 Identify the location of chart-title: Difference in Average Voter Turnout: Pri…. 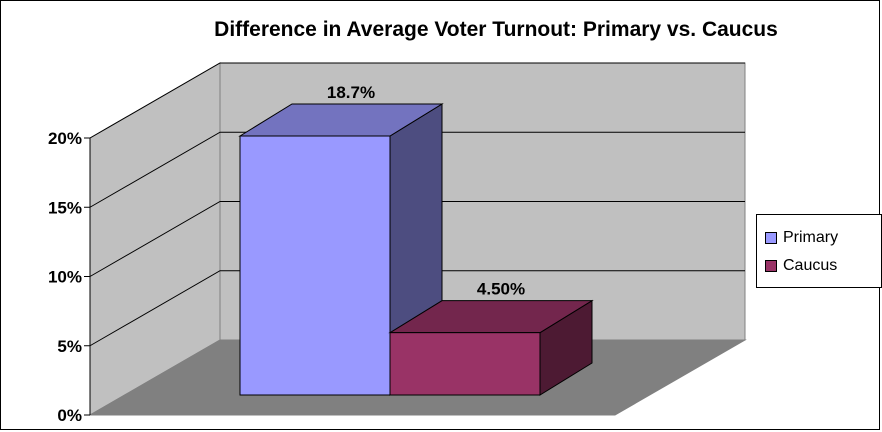
(496, 29).